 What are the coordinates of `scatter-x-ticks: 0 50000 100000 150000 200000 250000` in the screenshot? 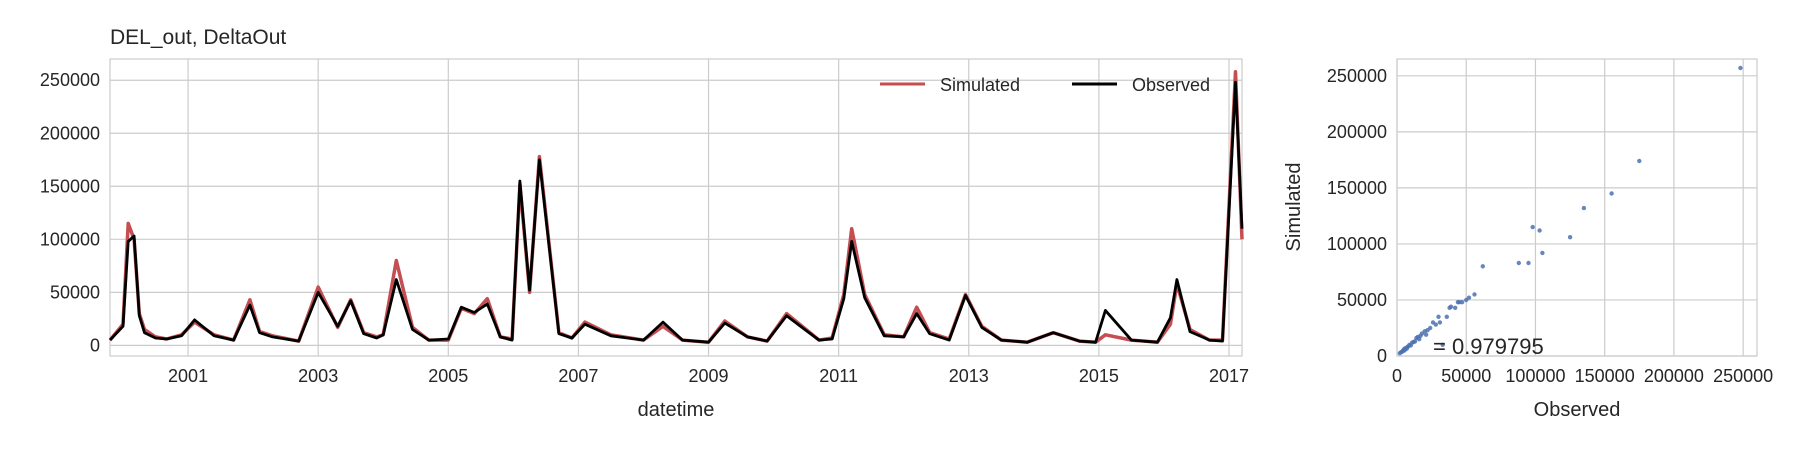 It's located at (1582, 376).